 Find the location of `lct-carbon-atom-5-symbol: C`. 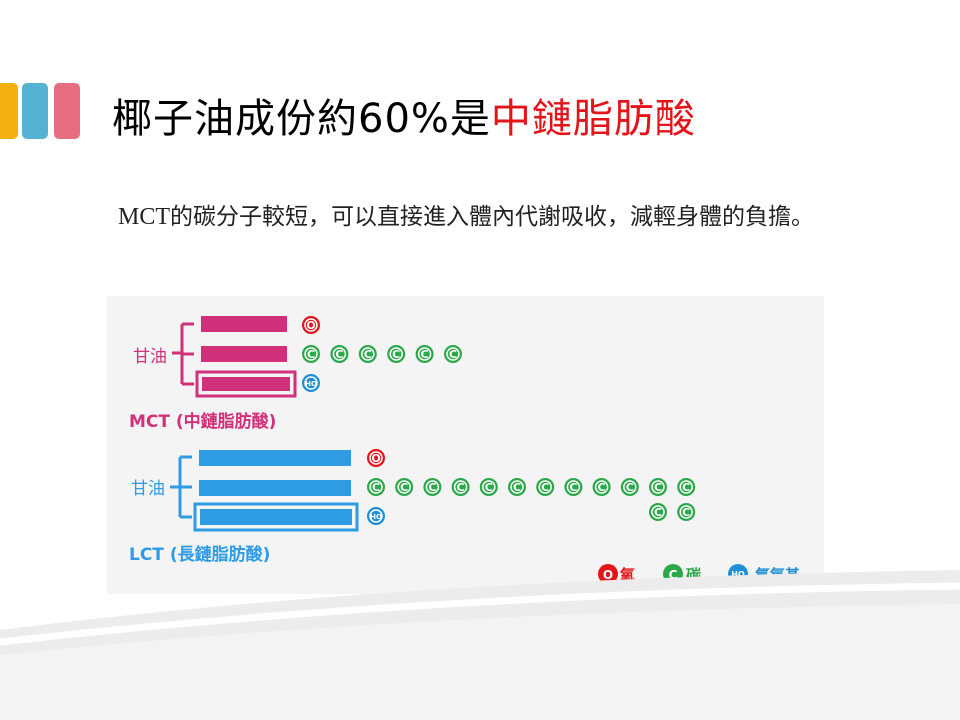

lct-carbon-atom-5-symbol: C is located at coordinates (489, 487).